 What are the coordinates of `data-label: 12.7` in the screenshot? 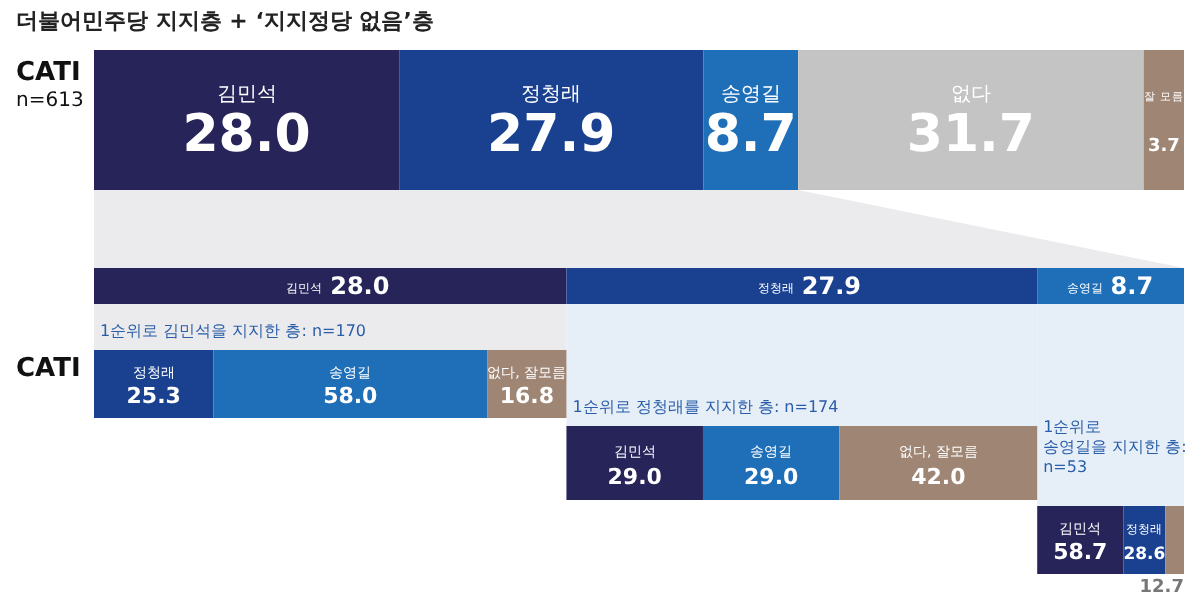 It's located at (1161, 588).